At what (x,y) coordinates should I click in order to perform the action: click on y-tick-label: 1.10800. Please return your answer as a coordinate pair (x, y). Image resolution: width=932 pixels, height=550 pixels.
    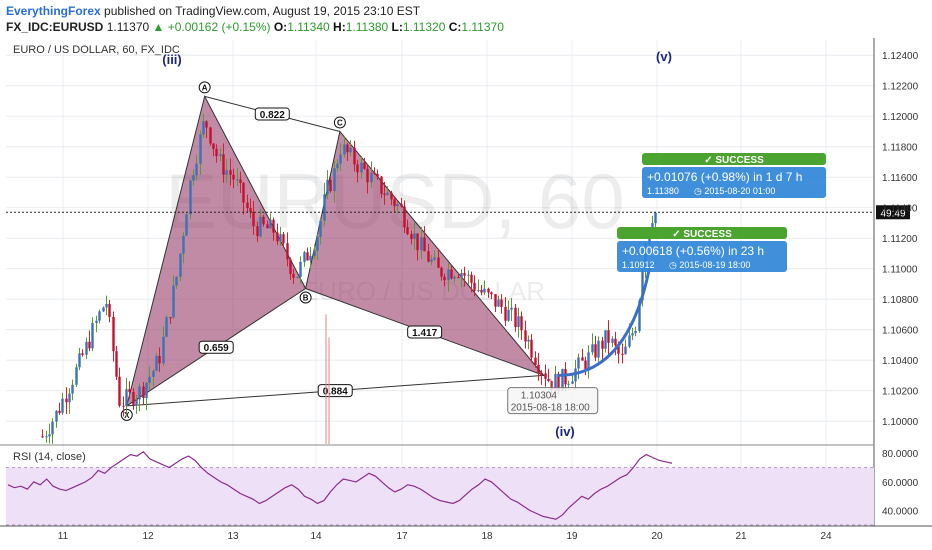
    Looking at the image, I should click on (900, 300).